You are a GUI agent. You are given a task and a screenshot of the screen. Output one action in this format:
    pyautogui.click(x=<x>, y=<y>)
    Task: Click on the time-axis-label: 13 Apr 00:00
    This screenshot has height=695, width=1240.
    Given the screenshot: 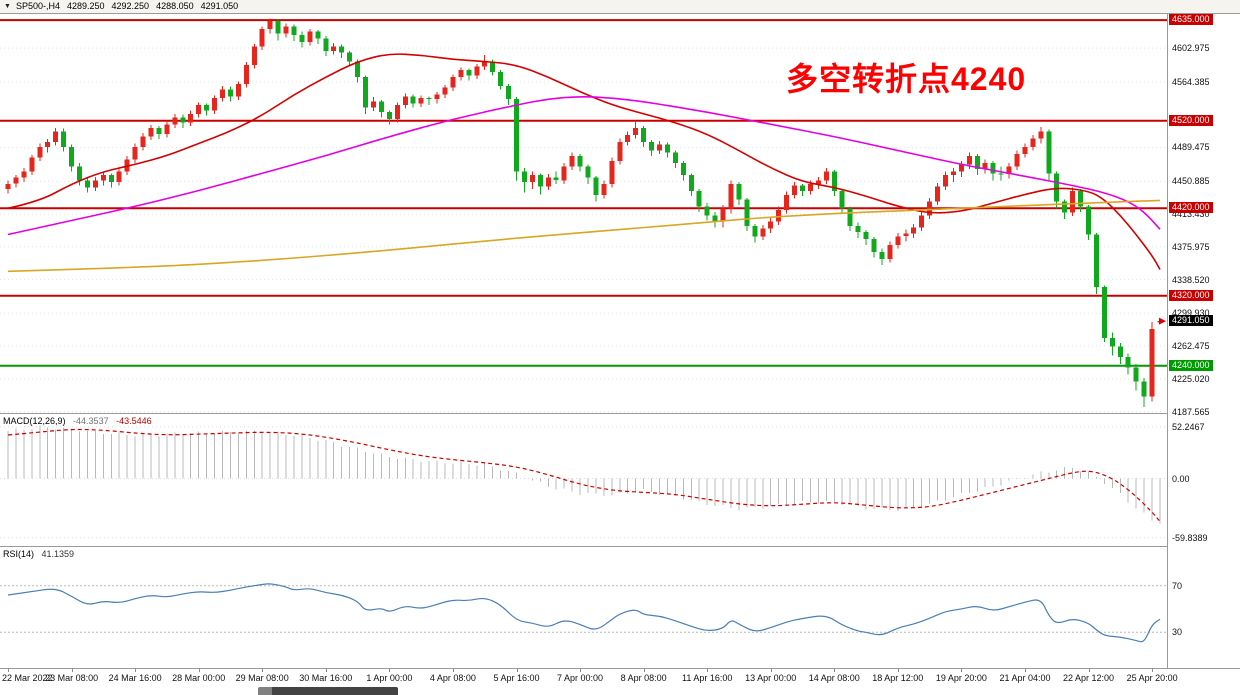 What is the action you would take?
    pyautogui.click(x=771, y=678)
    